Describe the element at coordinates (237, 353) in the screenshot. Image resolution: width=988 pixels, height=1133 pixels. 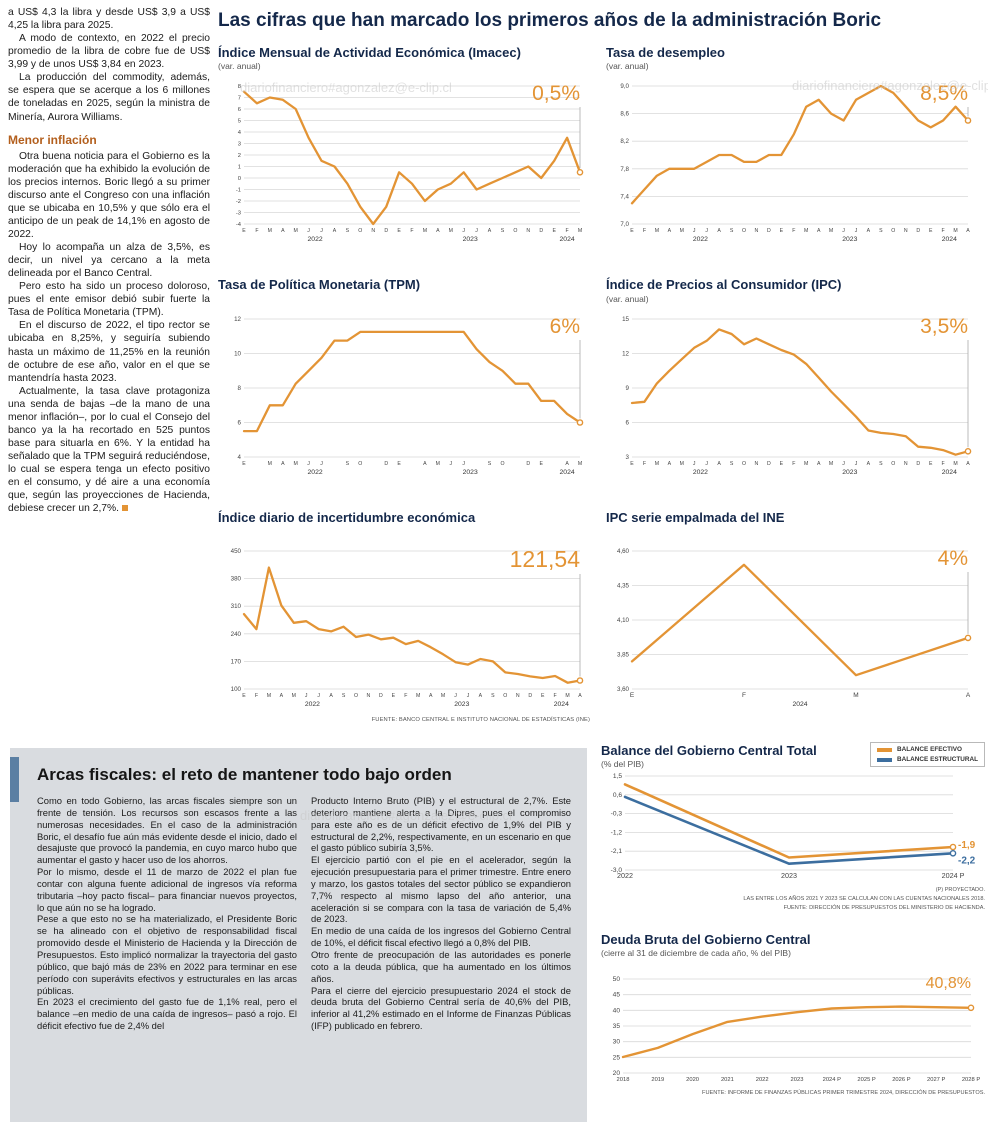
I see `svg-text: 10` at that location.